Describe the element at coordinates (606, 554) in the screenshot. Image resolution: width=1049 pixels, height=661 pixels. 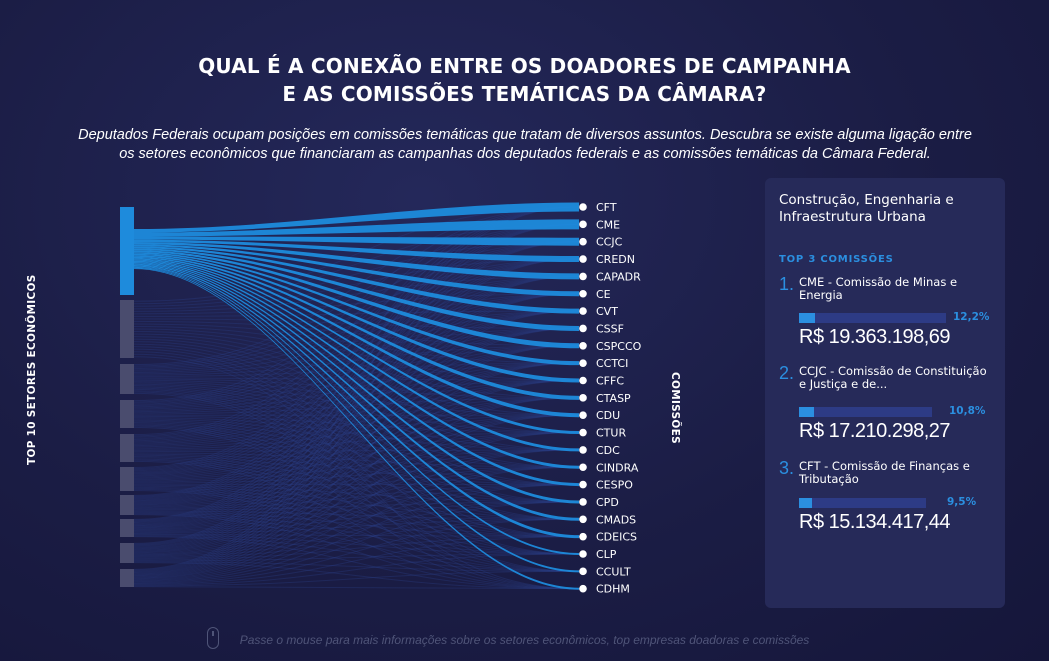
I see `commission-label: CLP` at that location.